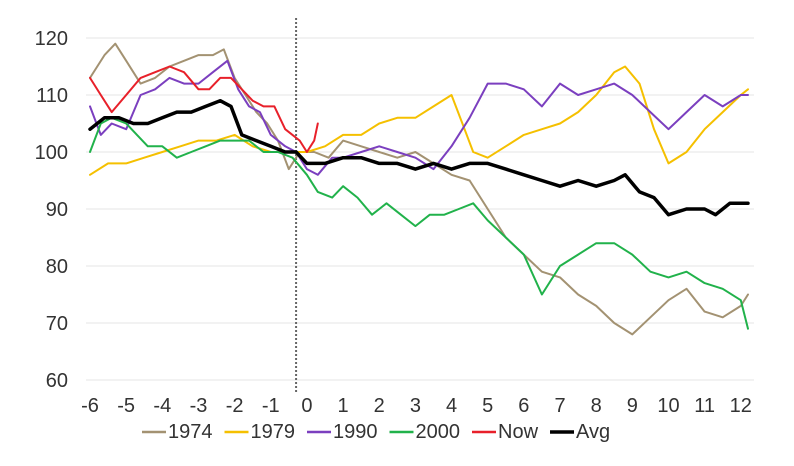  What do you see at coordinates (204, 109) in the screenshot?
I see `series-line-now` at bounding box center [204, 109].